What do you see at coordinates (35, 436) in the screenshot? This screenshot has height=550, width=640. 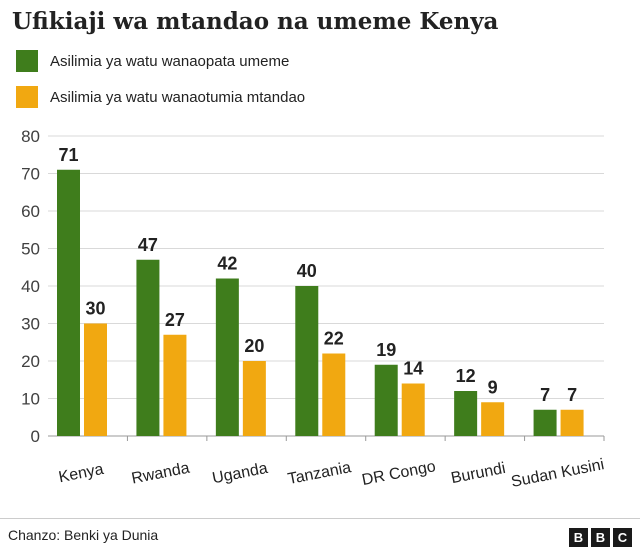 I see `y-tick-label: 0` at bounding box center [35, 436].